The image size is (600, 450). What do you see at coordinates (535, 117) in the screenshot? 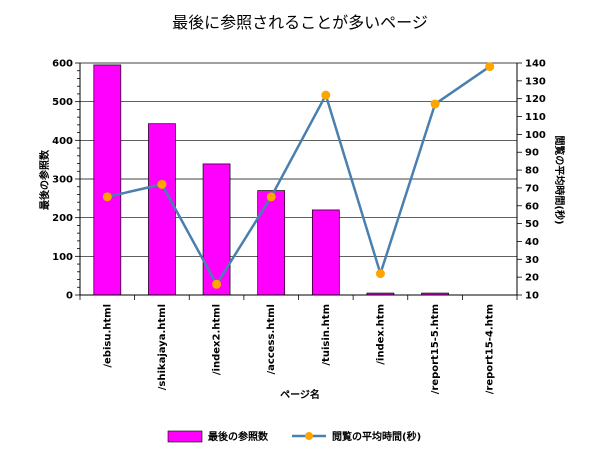
I see `right-tick-label: 110` at bounding box center [535, 117].